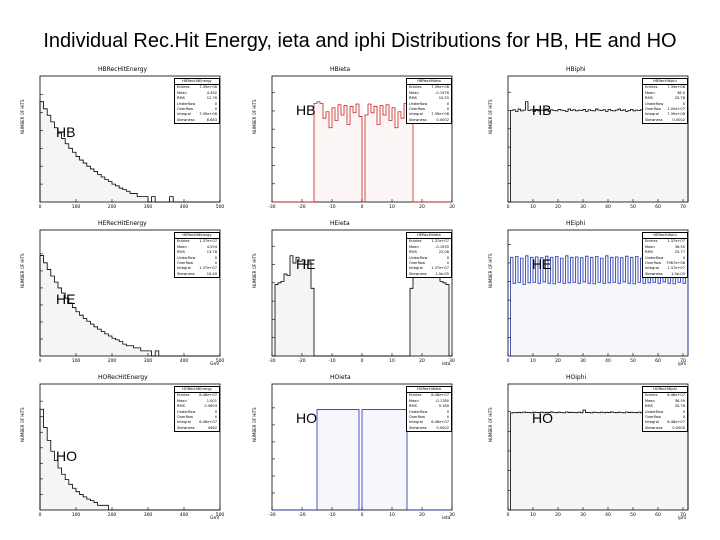  What do you see at coordinates (679, 400) in the screenshot?
I see `stats-field-value: 36.59` at bounding box center [679, 400].